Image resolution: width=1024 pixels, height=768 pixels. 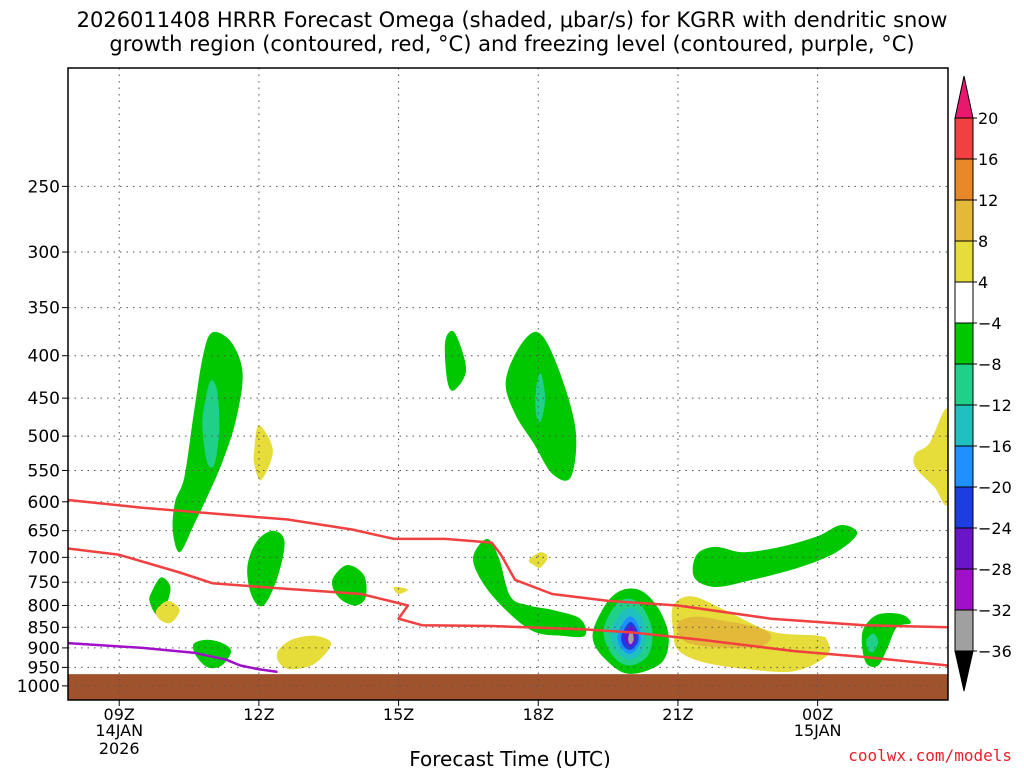 What do you see at coordinates (995, 528) in the screenshot?
I see `colorbar-label: −24` at bounding box center [995, 528].